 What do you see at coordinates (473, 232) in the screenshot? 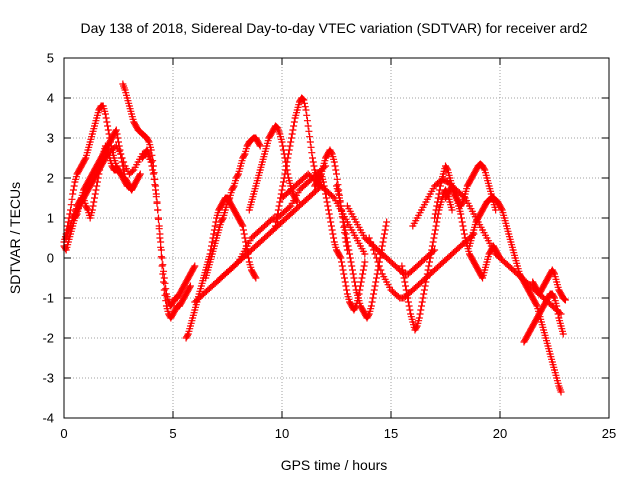
I see `series-arc21` at bounding box center [473, 232].